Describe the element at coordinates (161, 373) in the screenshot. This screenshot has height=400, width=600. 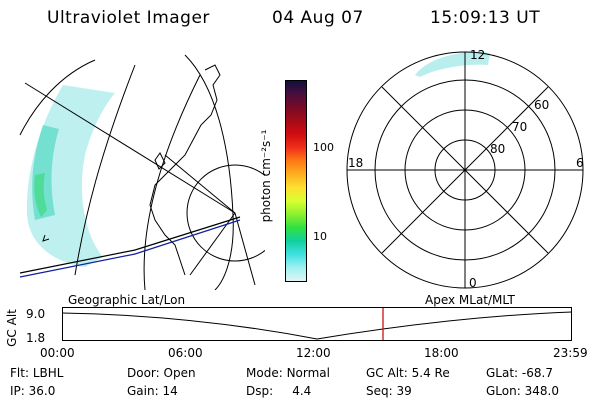
I see `status-door: Door: Open` at that location.